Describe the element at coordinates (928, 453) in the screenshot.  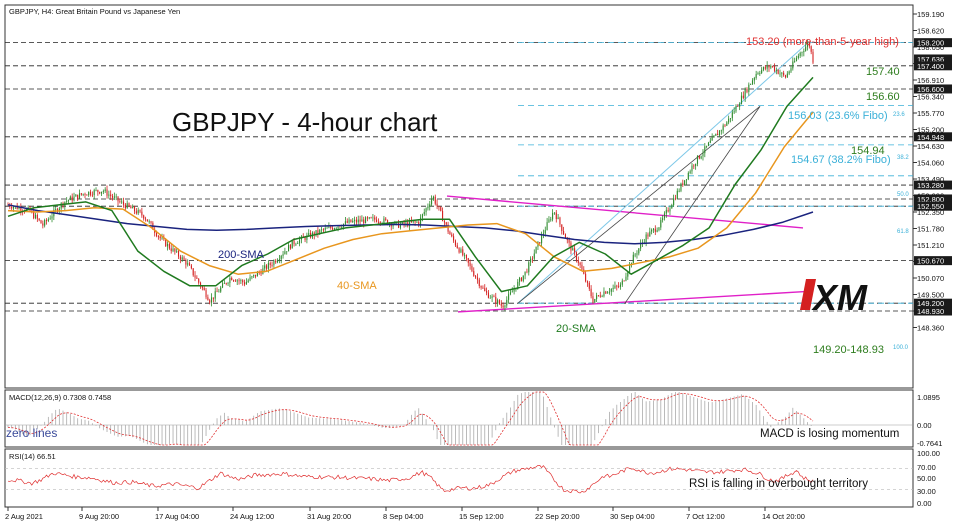
I see `rsi-tick-100: 100.00` at that location.